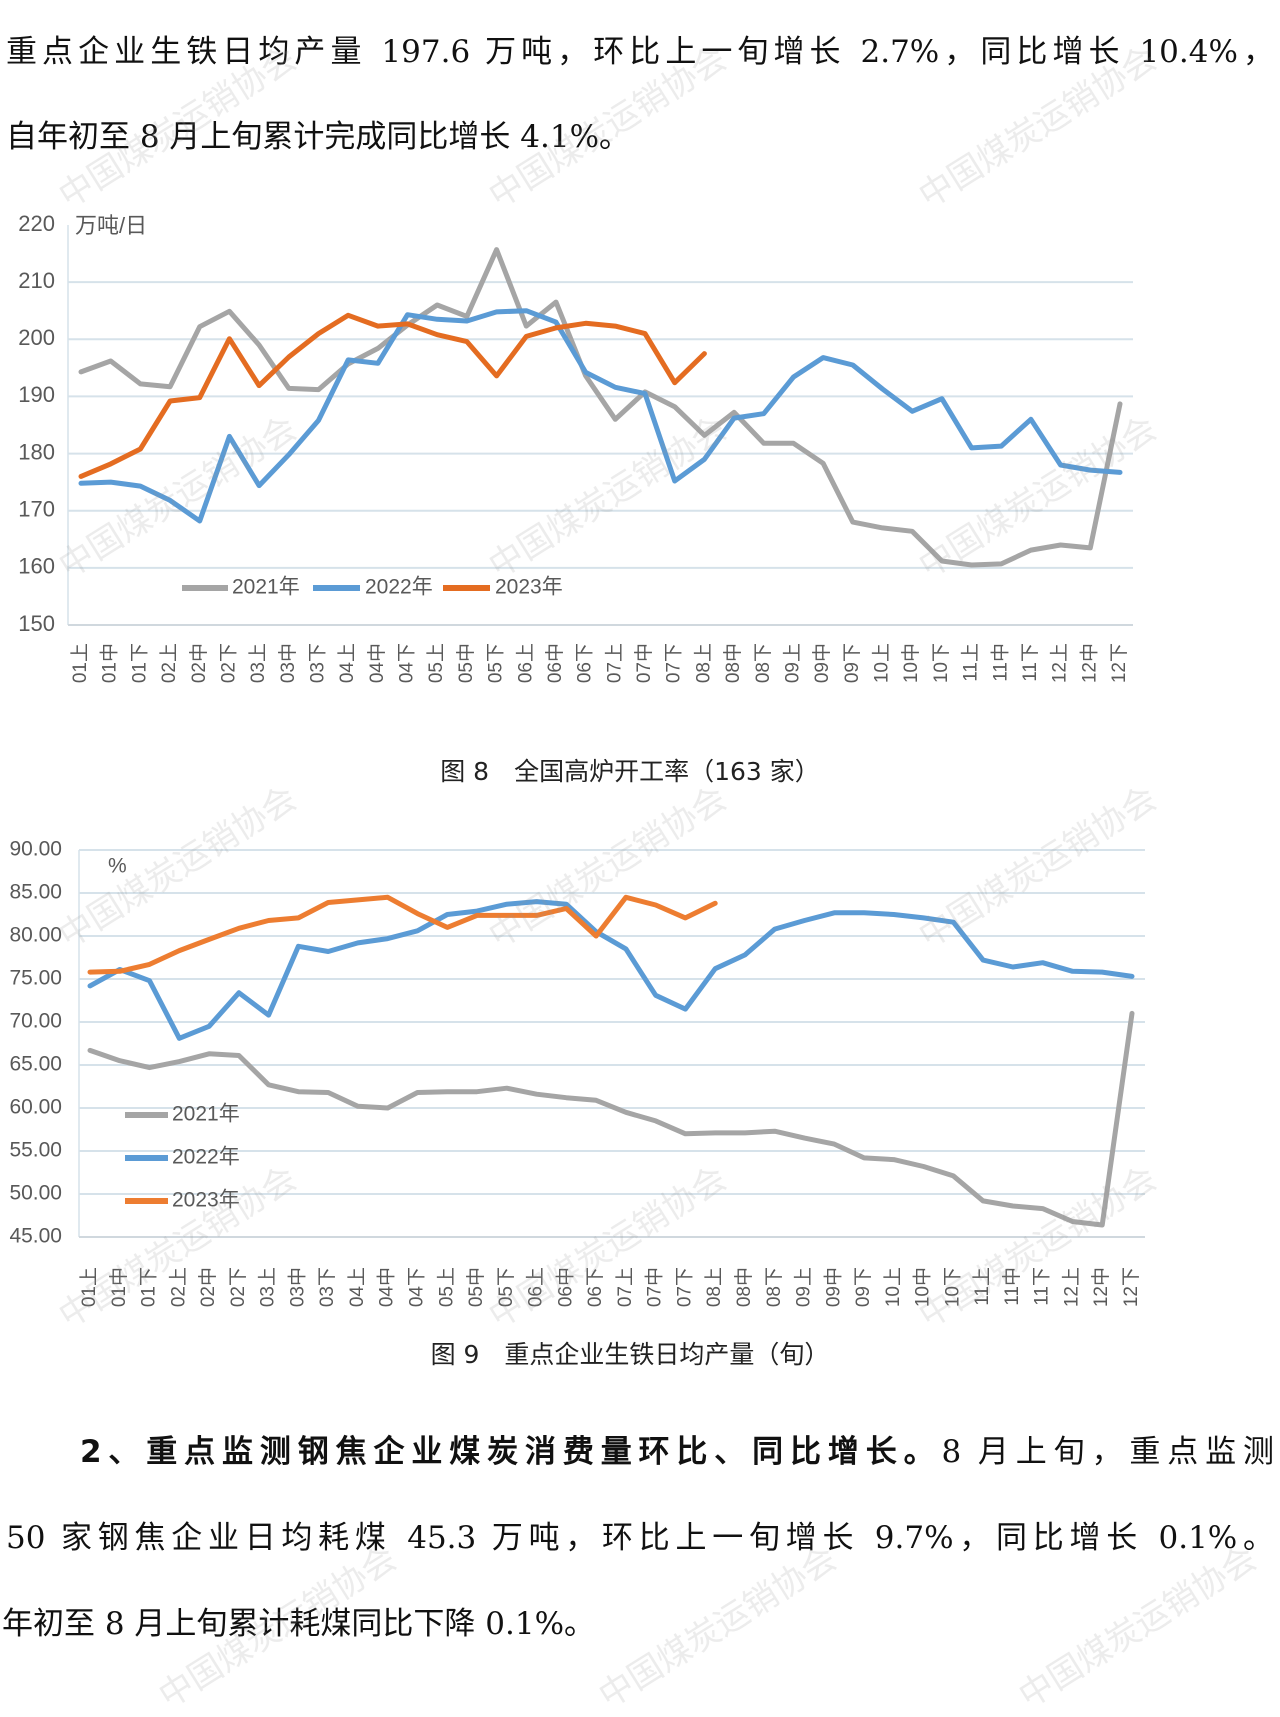 The width and height of the screenshot is (1280, 1717). What do you see at coordinates (744, 1287) in the screenshot?
I see `x-tick-label: 08中` at bounding box center [744, 1287].